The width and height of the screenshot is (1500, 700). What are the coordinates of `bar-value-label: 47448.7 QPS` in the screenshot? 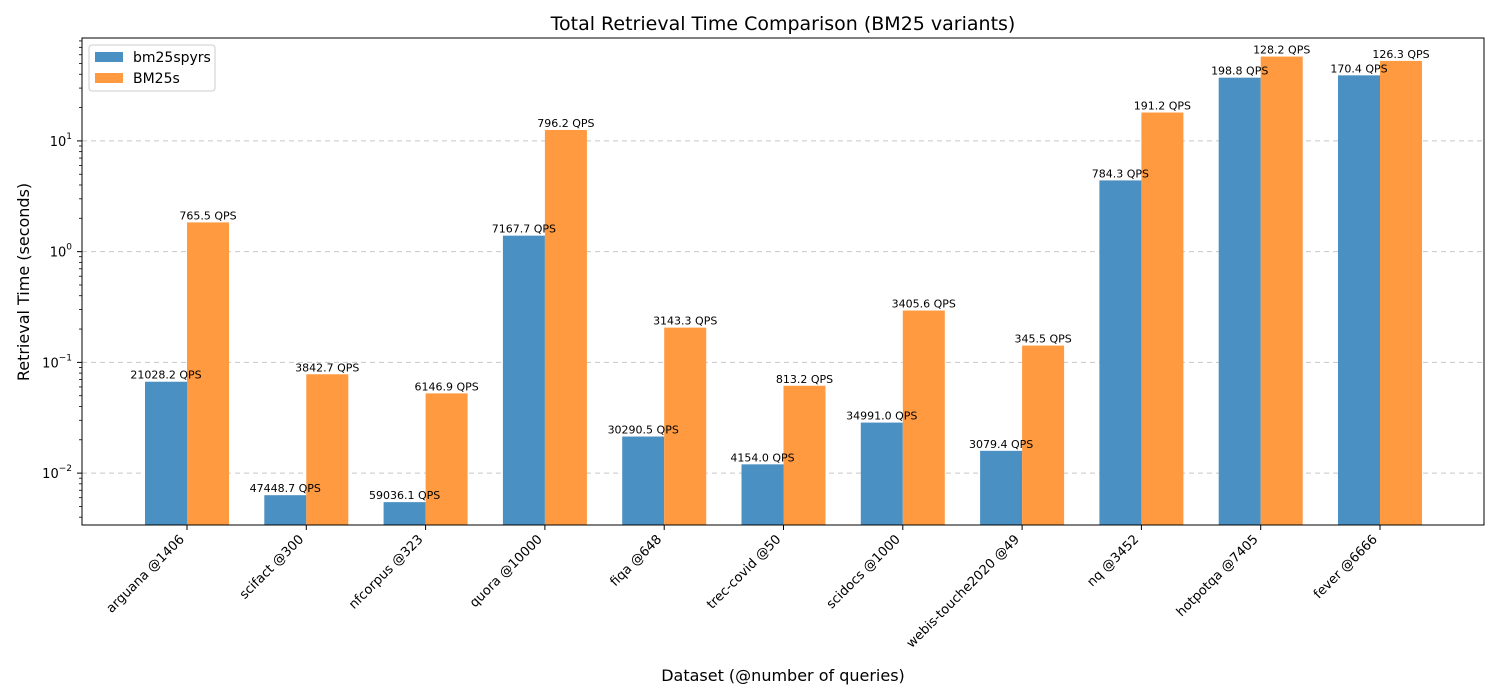 It's located at (285, 488).